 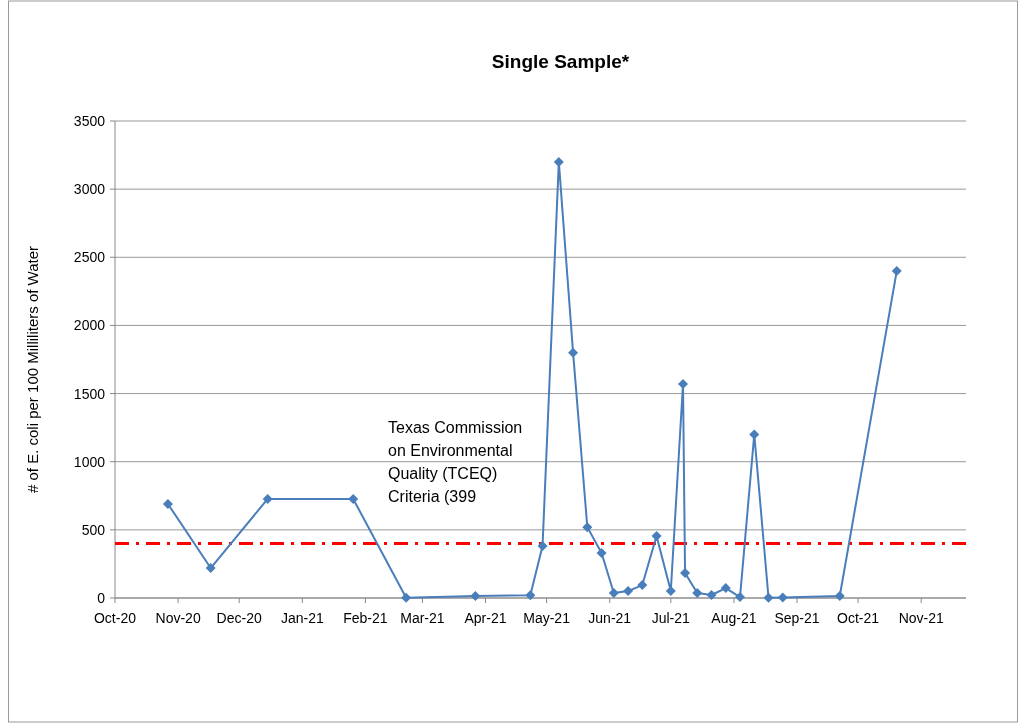 I want to click on x-tick-label: Apr-21, so click(x=485, y=618).